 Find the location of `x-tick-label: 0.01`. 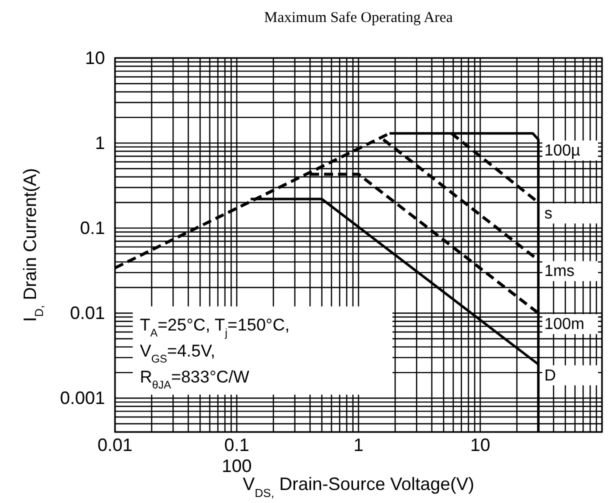

x-tick-label: 0.01 is located at coordinates (115, 445).